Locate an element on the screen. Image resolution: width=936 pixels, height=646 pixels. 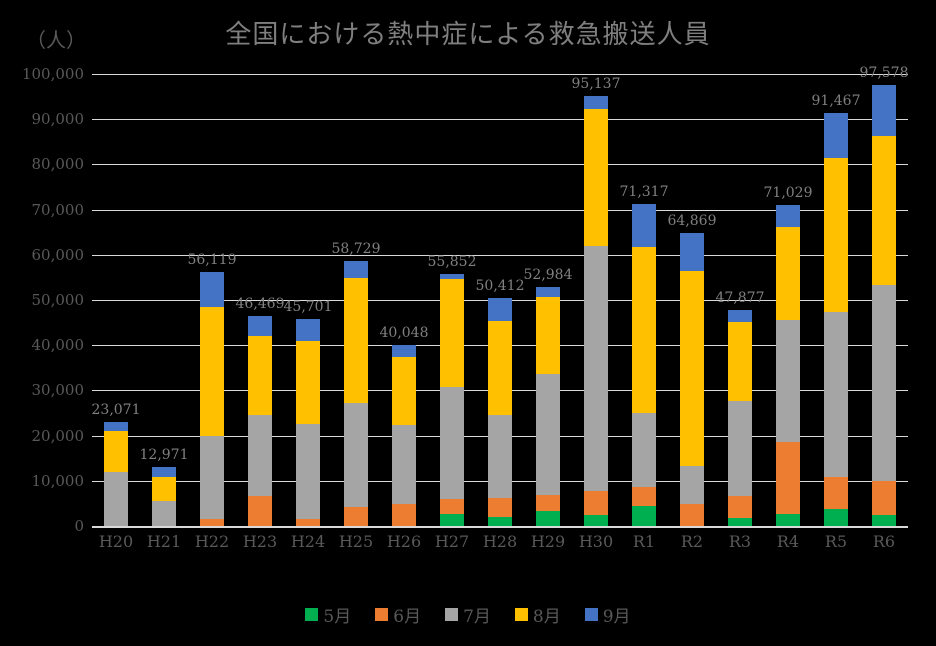
legend-item-5月: 5月 is located at coordinates (328, 614).